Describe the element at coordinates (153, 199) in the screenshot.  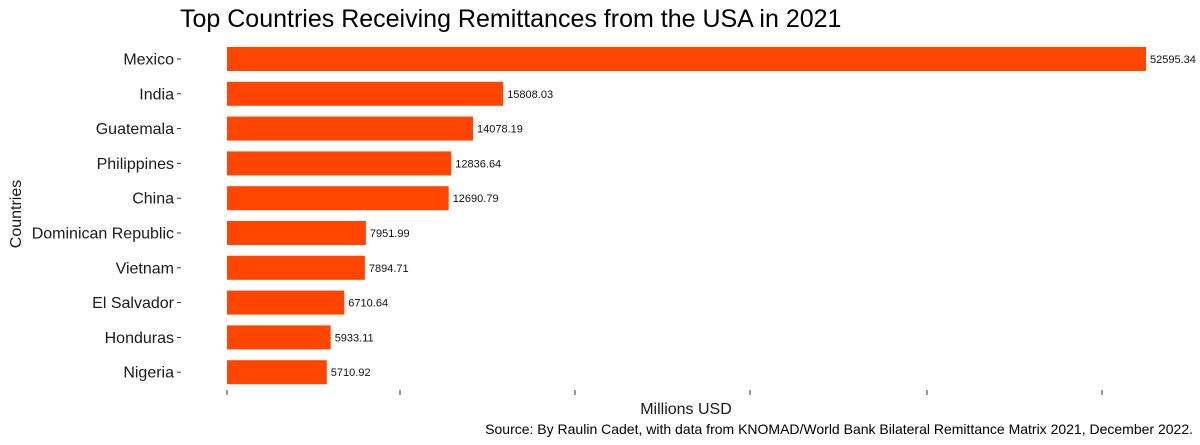
I see `category-label-4: China` at that location.